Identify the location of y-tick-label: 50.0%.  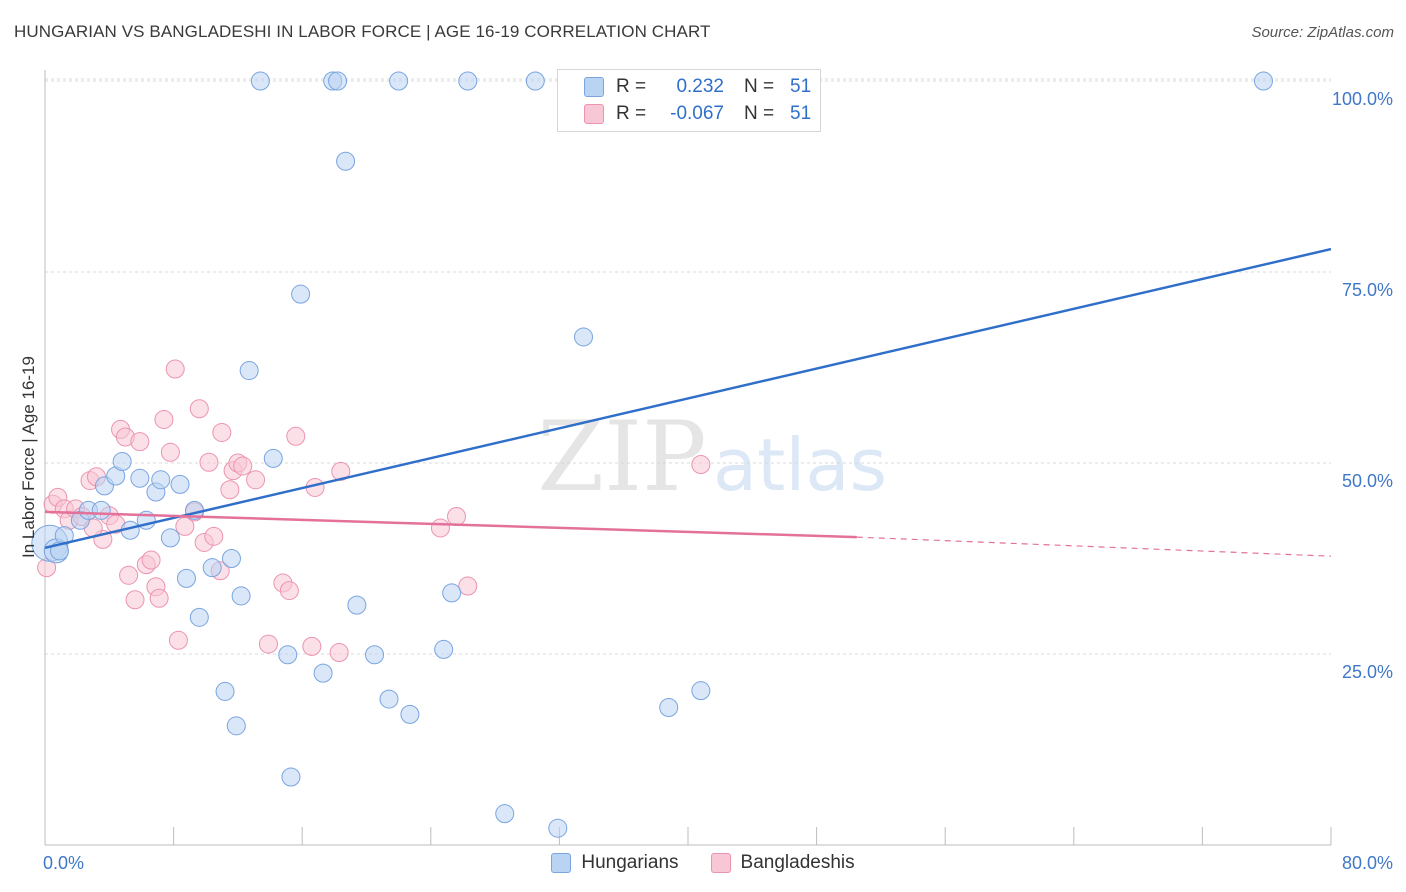
(1367, 481).